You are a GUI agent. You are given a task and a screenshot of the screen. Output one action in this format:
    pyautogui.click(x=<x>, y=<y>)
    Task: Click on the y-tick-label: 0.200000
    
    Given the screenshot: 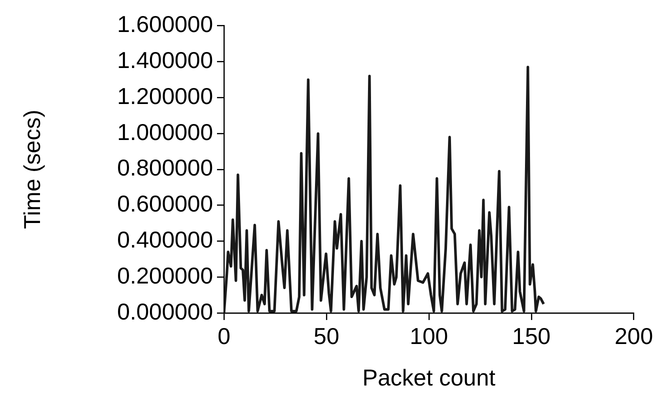 What is the action you would take?
    pyautogui.click(x=165, y=275)
    